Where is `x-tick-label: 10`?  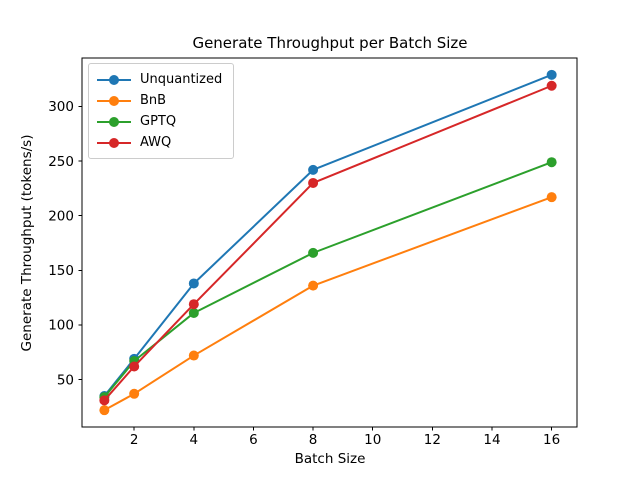 x-tick-label: 10 is located at coordinates (372, 440).